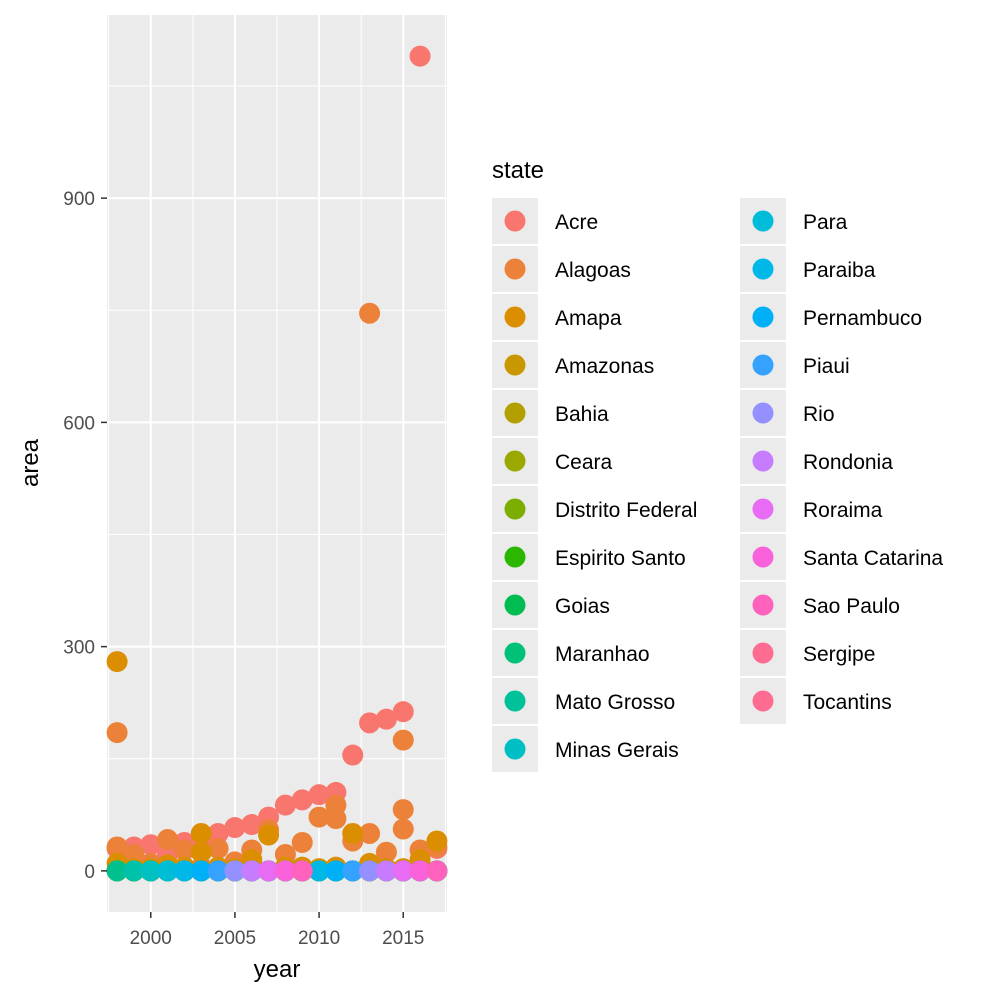 This screenshot has width=1000, height=1000. Describe the element at coordinates (626, 510) in the screenshot. I see `legend-label: Distrito Federal` at that location.